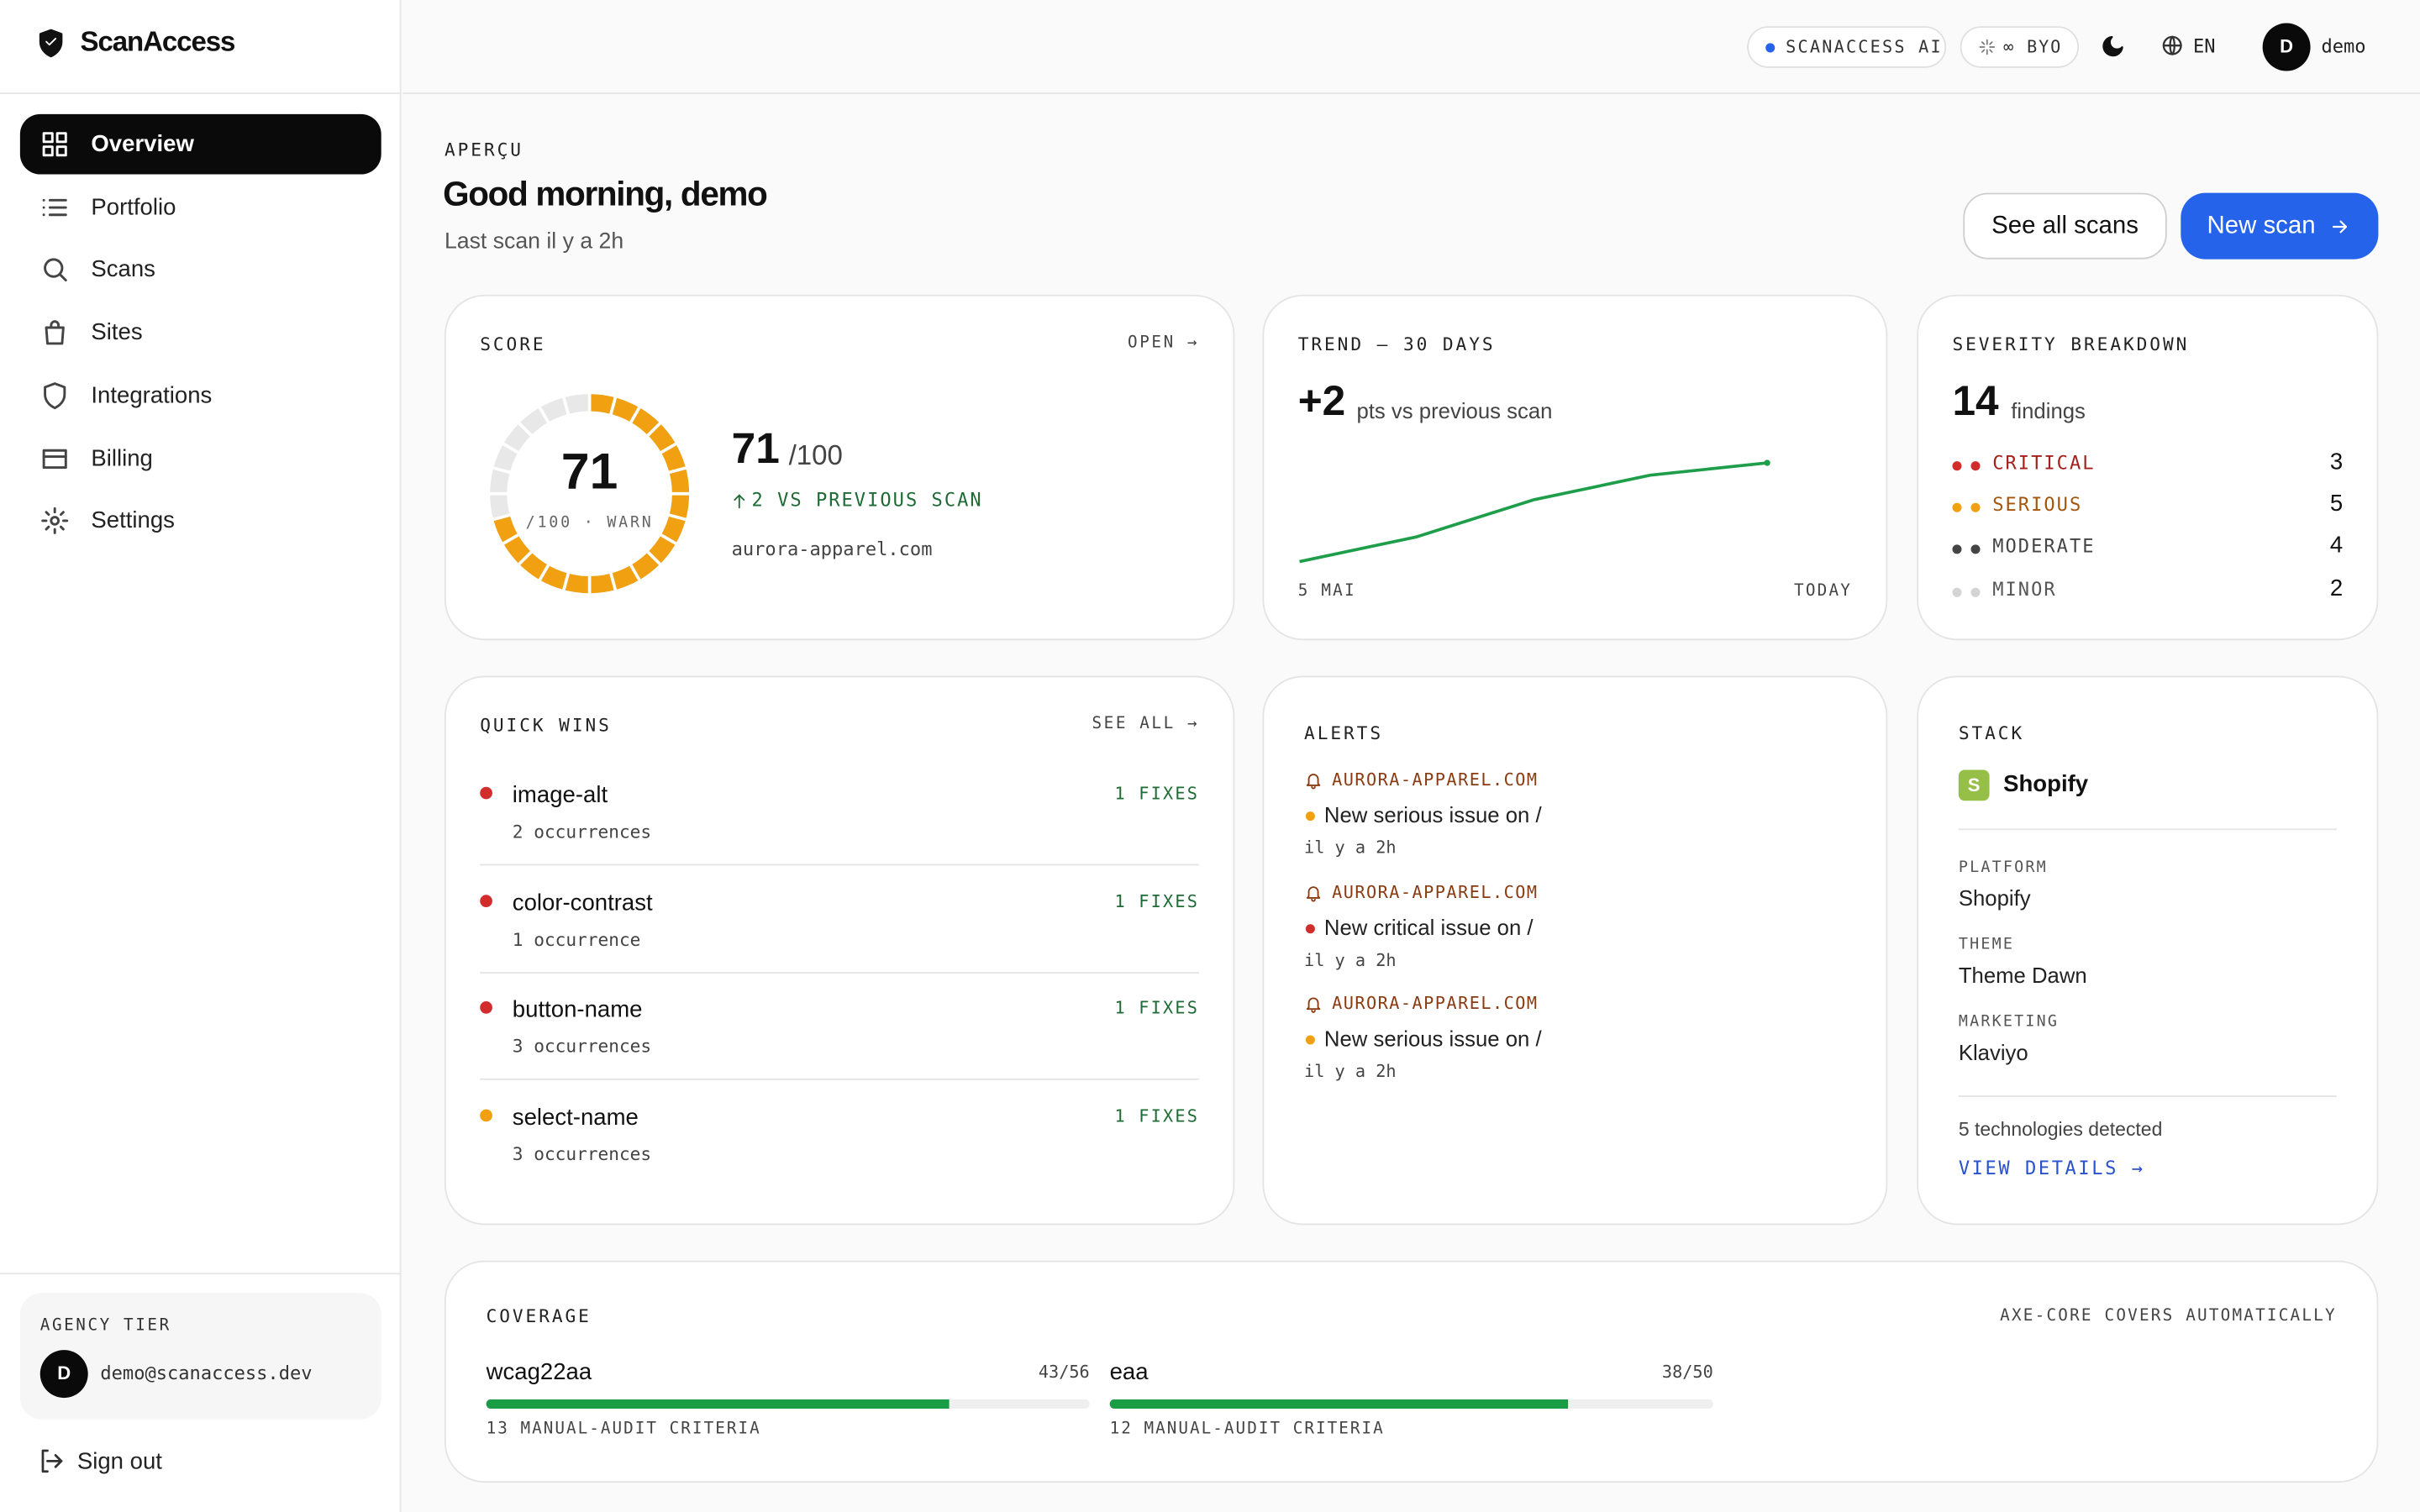 The height and width of the screenshot is (1512, 2420). Describe the element at coordinates (1976, 401) in the screenshot. I see `findings-total: 14` at that location.